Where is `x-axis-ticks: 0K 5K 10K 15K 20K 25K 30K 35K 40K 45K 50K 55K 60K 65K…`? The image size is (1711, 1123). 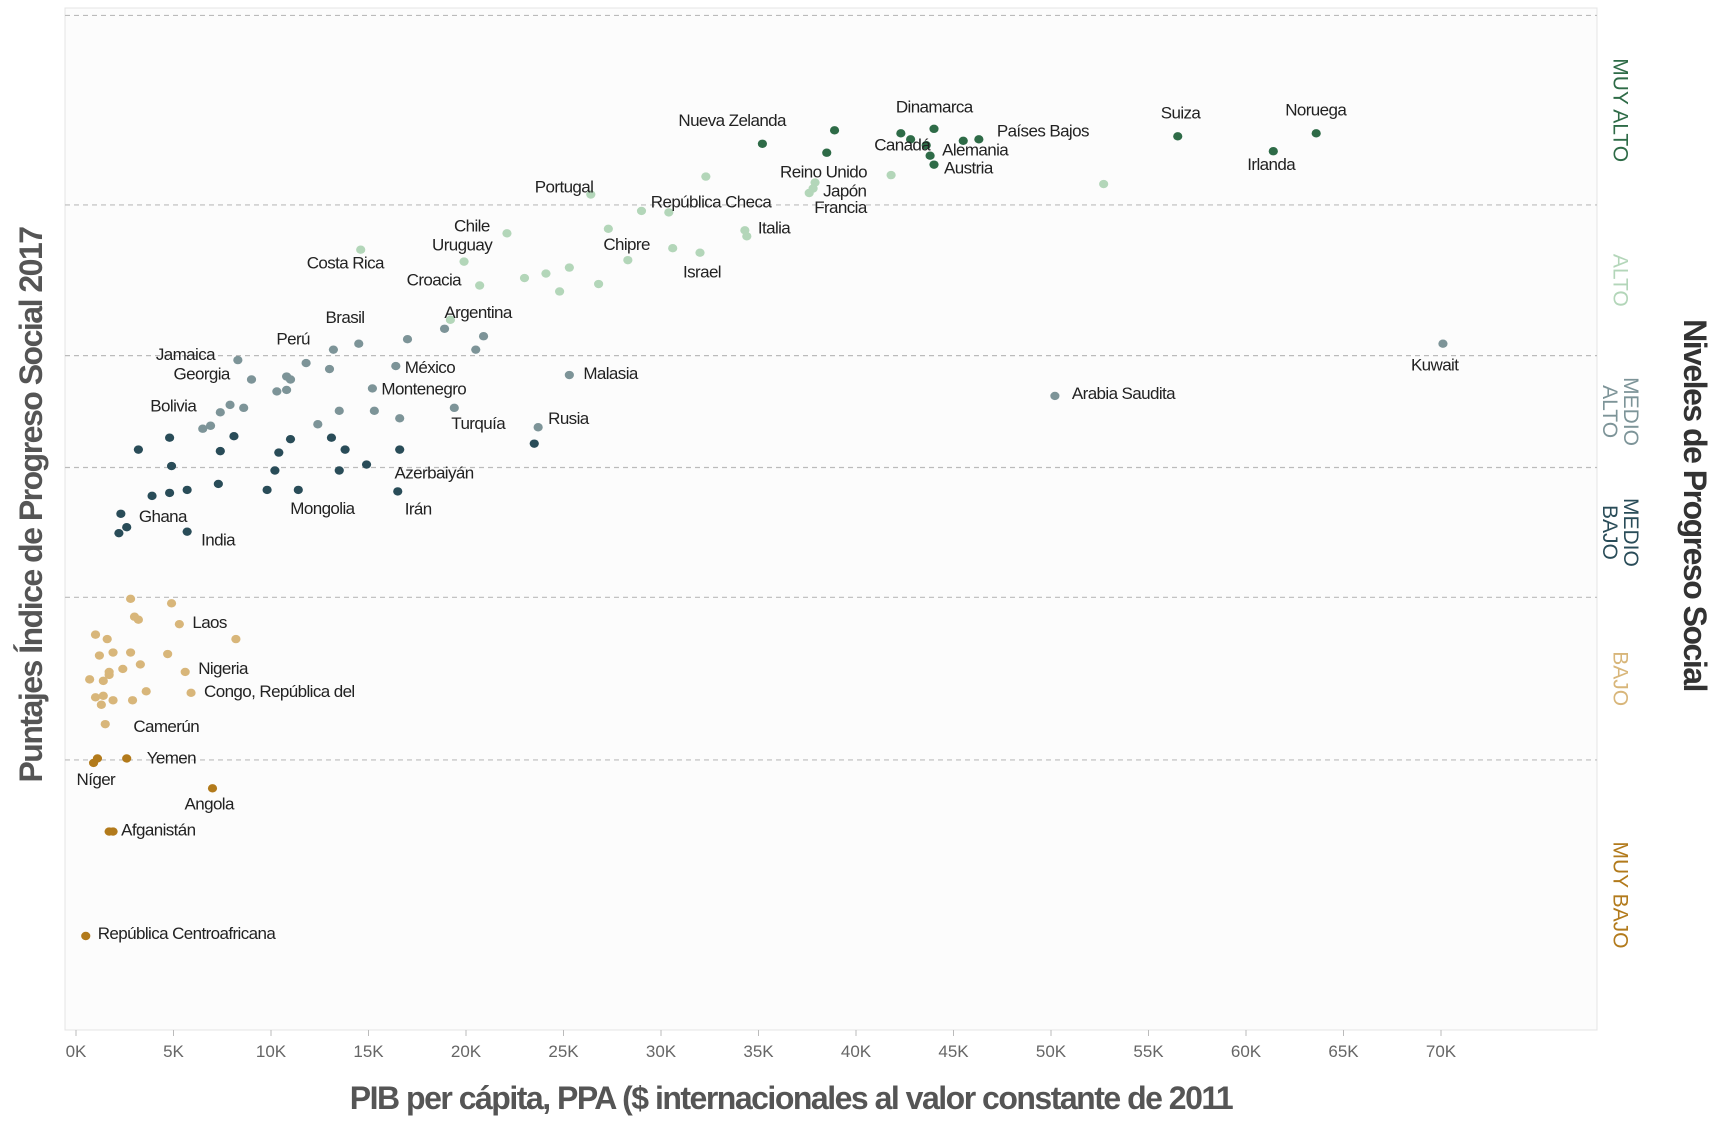
x-axis-ticks: 0K 5K 10K 15K 20K 25K 30K 35K 40K 45K 50K 55K 60K 65K… is located at coordinates (761, 1045).